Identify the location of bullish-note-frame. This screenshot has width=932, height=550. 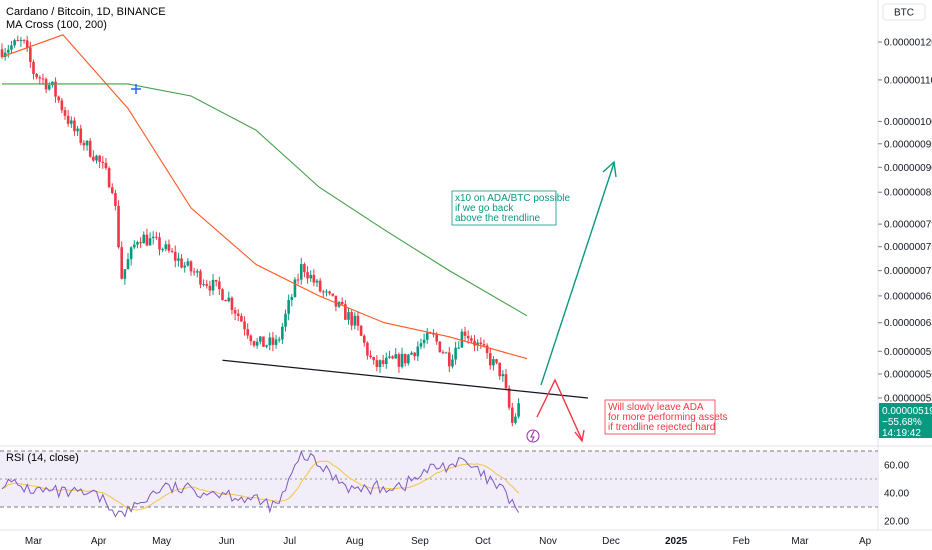
(504, 208).